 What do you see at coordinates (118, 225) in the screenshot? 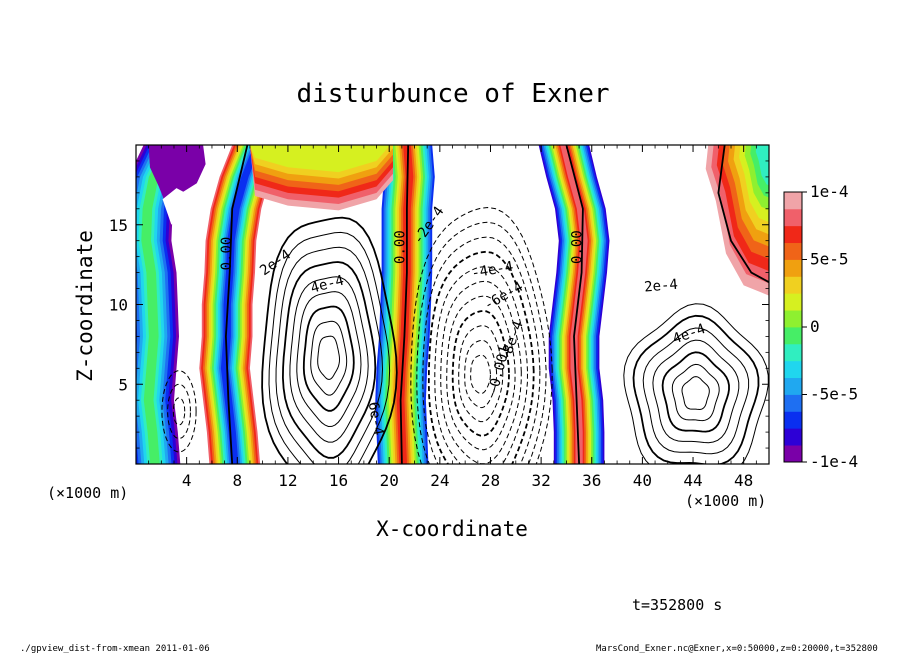
I see `y-tick-label-2: 15` at bounding box center [118, 225].